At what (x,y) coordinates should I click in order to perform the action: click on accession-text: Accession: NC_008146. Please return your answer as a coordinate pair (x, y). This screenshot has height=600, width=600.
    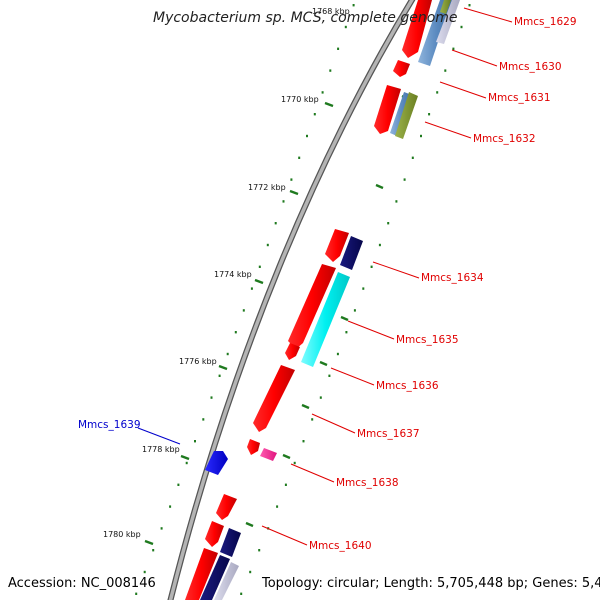
    Looking at the image, I should click on (82, 583).